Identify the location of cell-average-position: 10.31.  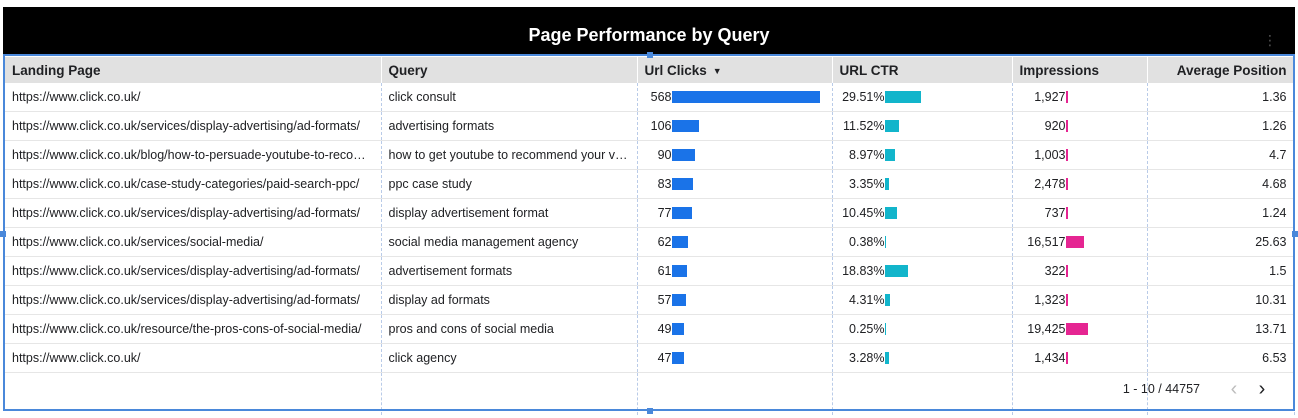
(1221, 300).